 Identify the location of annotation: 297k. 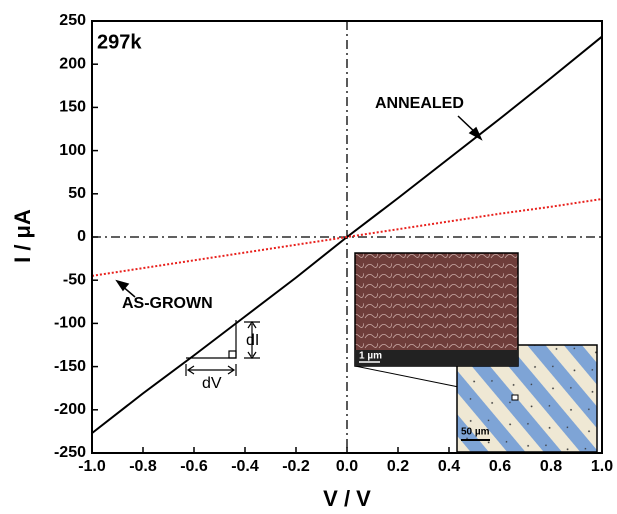
(119, 42).